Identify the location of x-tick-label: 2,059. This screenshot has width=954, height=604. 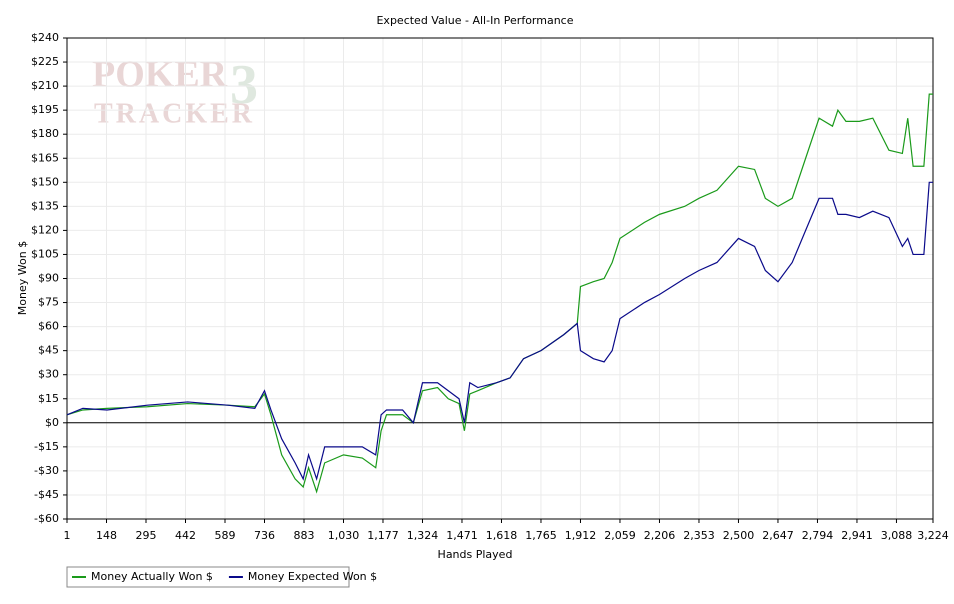
(620, 535).